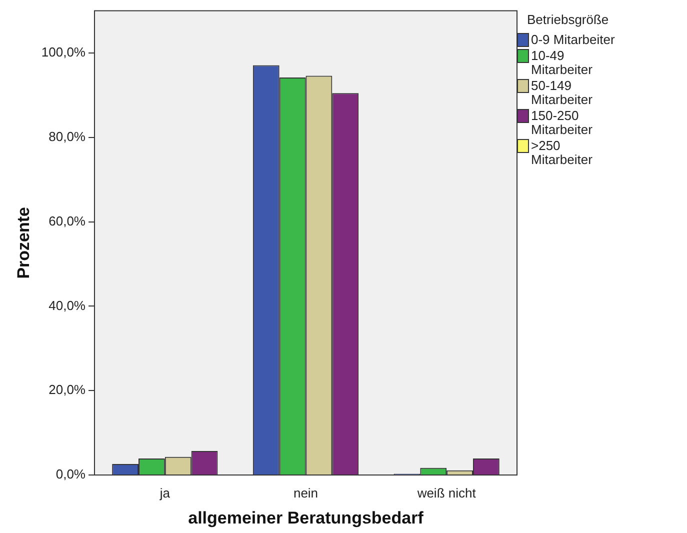  I want to click on x-axis-title: allgemeiner Beratungsbedarf, so click(306, 518).